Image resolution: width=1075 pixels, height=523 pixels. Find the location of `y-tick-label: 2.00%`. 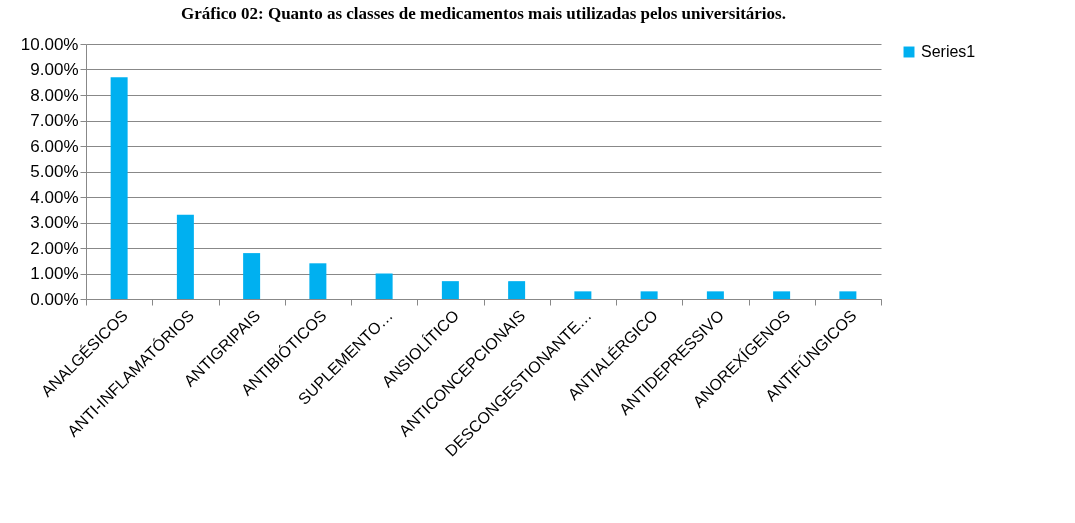

y-tick-label: 2.00% is located at coordinates (54, 248).